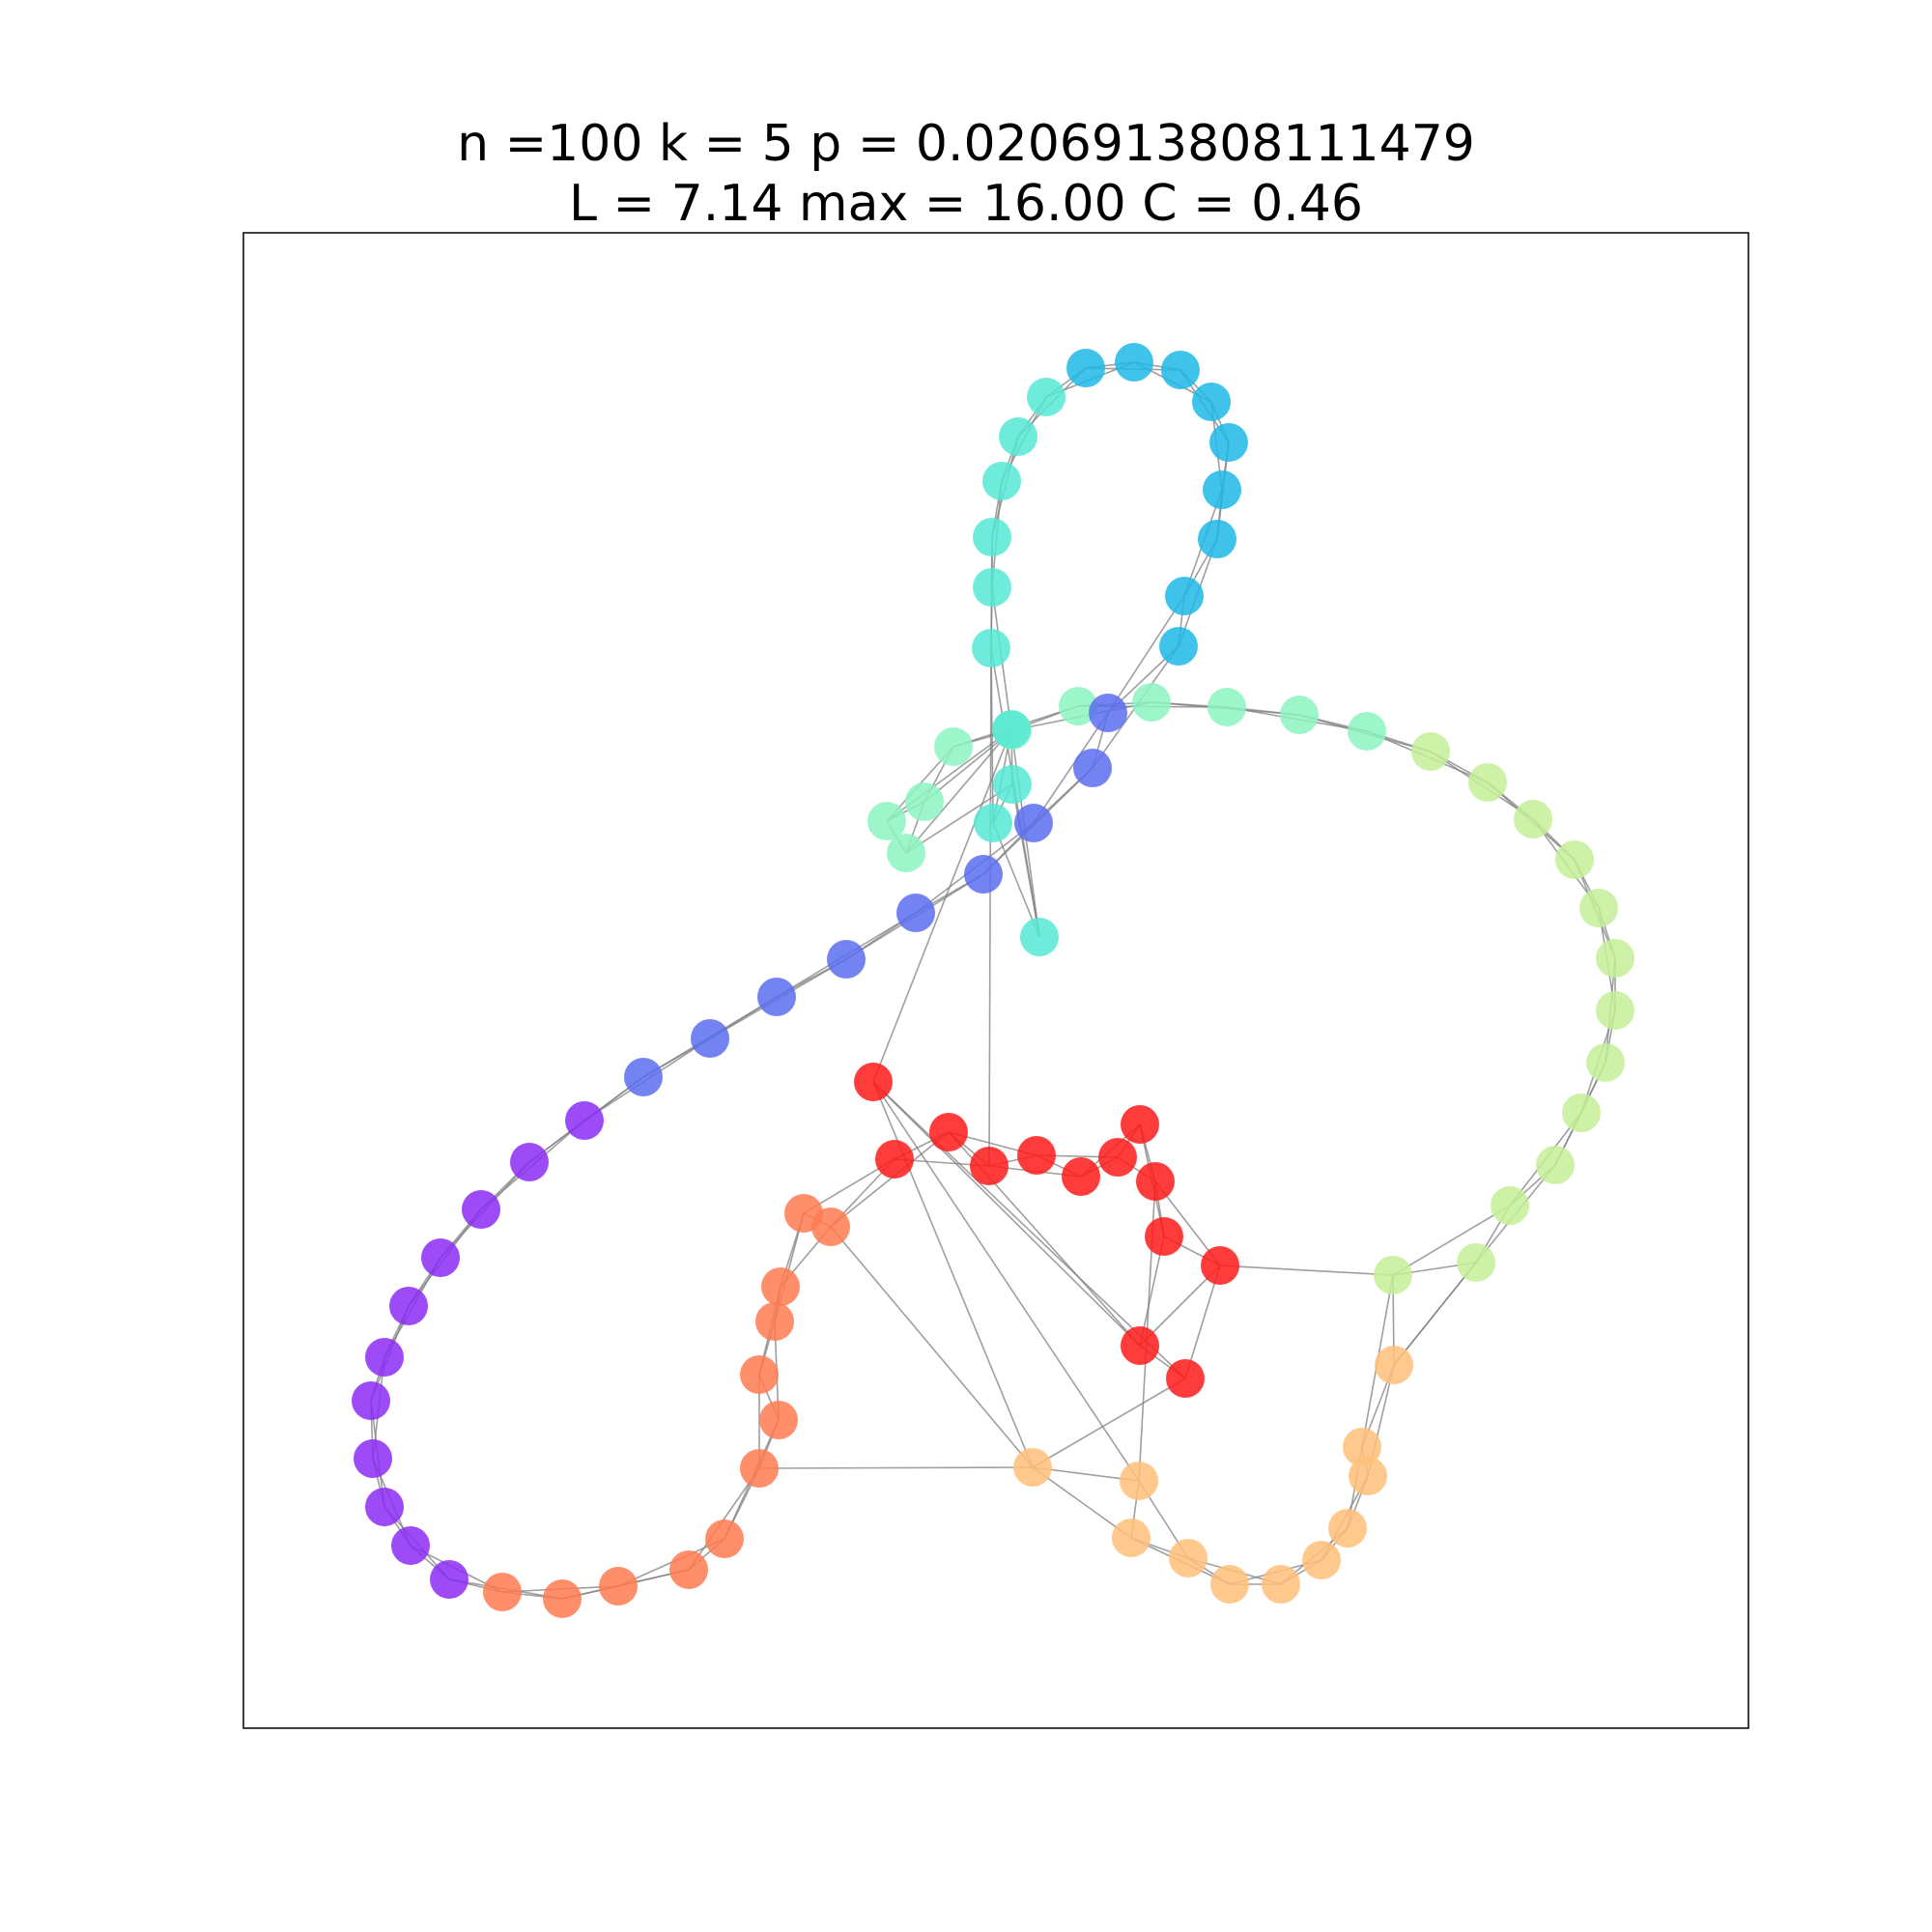 The height and width of the screenshot is (1932, 1932). I want to click on title-line-2: L = 7.14 max = 16.00 C = 0.46, so click(966, 204).